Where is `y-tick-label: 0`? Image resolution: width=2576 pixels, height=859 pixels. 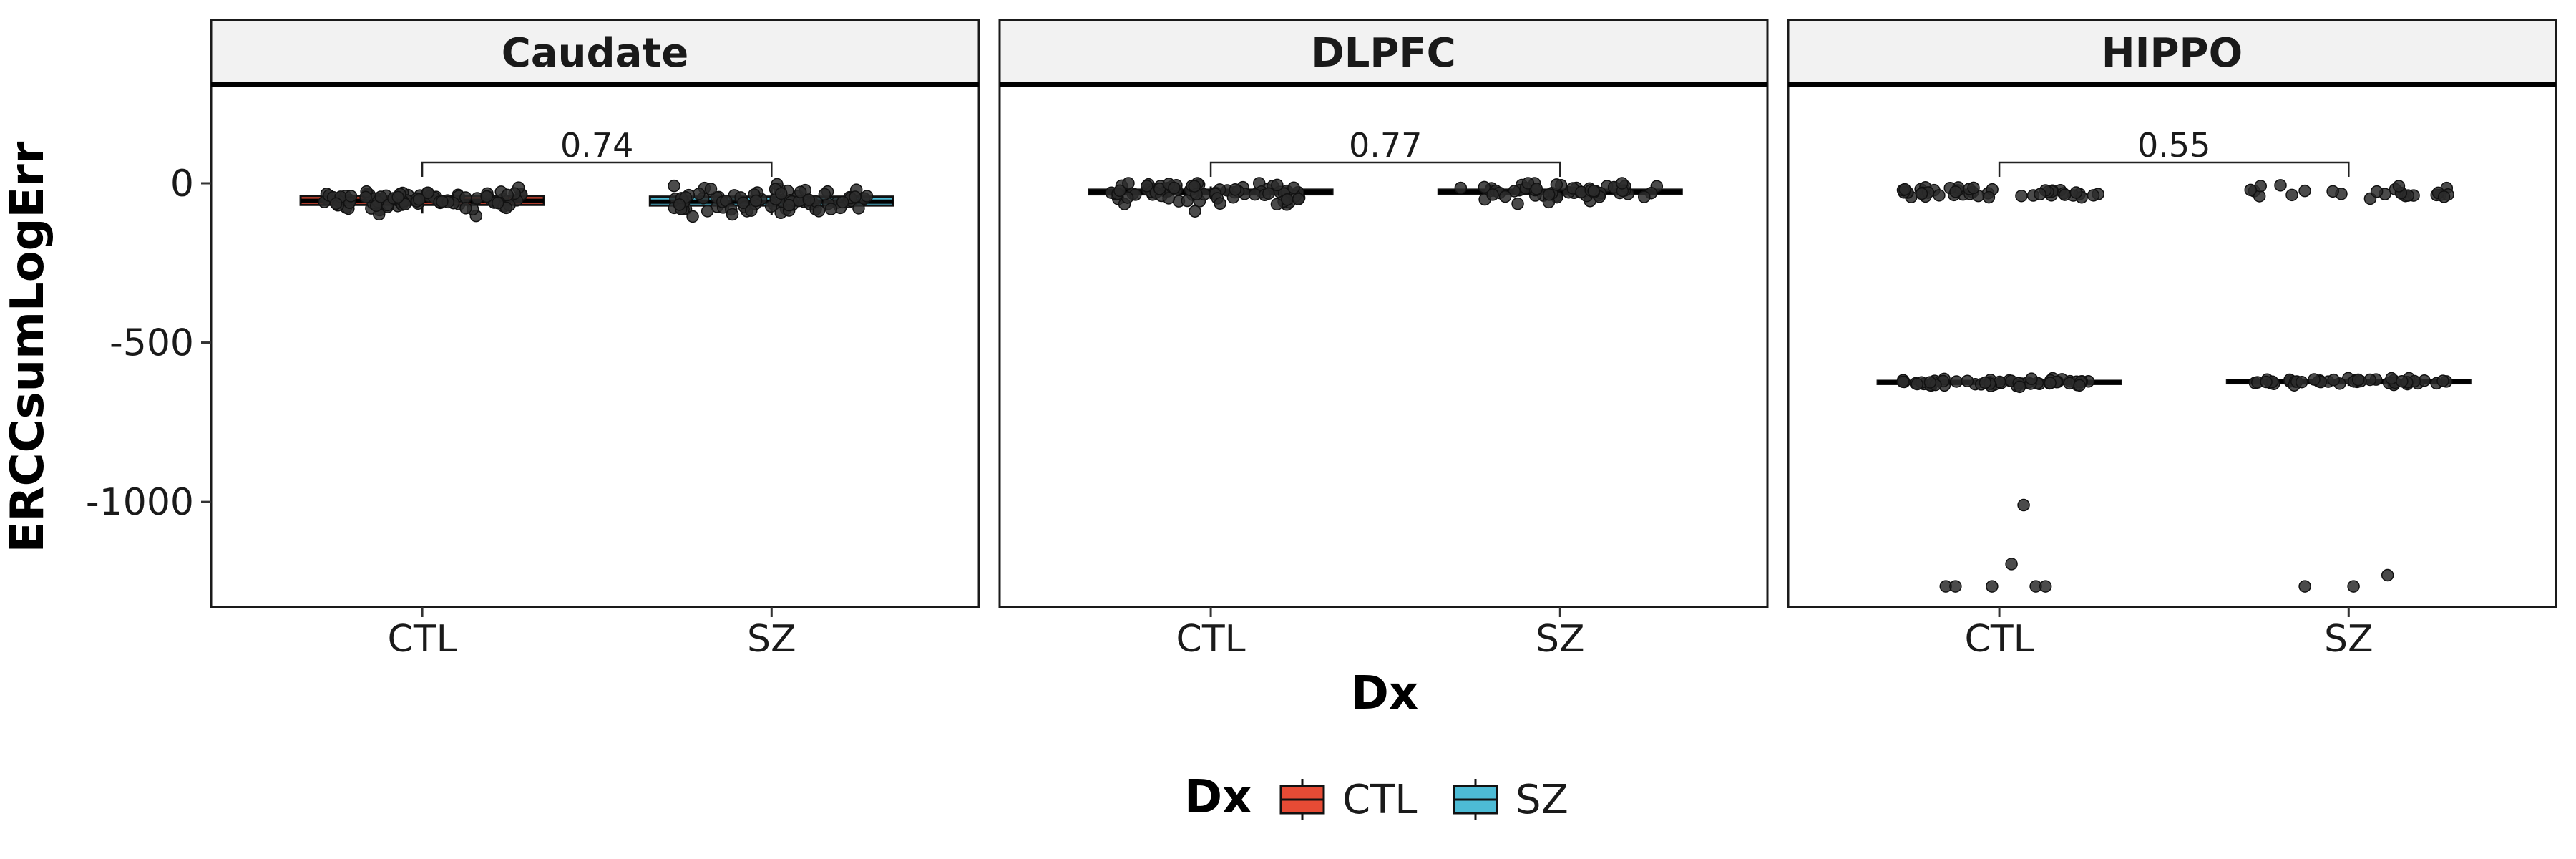
y-tick-label: 0 is located at coordinates (182, 183).